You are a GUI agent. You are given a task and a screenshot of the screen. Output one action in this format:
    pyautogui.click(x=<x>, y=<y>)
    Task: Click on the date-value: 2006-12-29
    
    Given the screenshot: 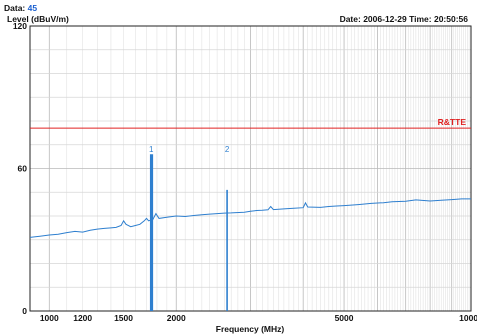 What is the action you would take?
    pyautogui.click(x=385, y=19)
    